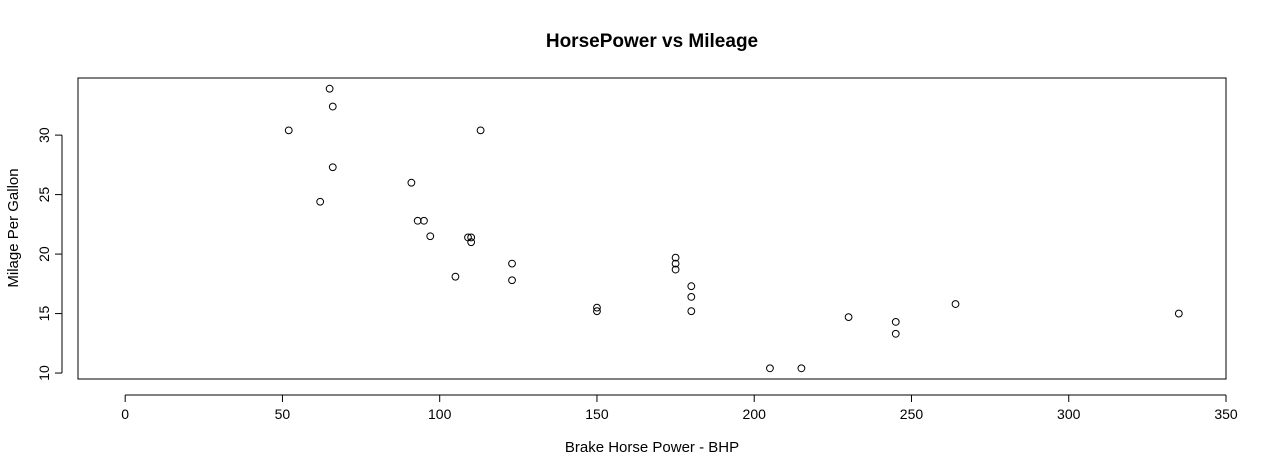 The width and height of the screenshot is (1266, 476). Describe the element at coordinates (44, 314) in the screenshot. I see `y-tick-label: 15` at that location.